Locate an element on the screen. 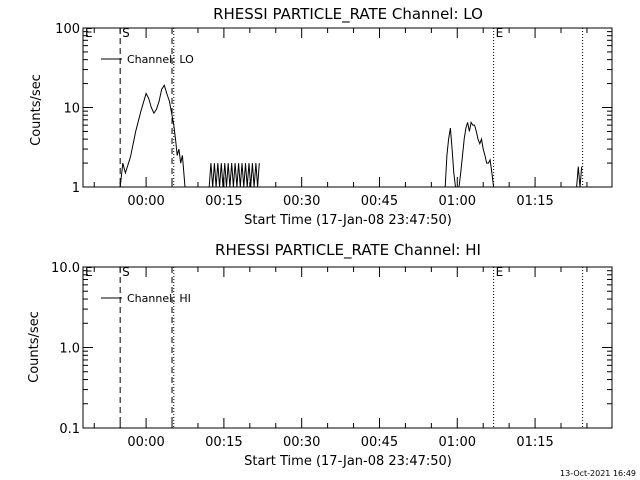  y-tick-label: 10 is located at coordinates (71, 109).